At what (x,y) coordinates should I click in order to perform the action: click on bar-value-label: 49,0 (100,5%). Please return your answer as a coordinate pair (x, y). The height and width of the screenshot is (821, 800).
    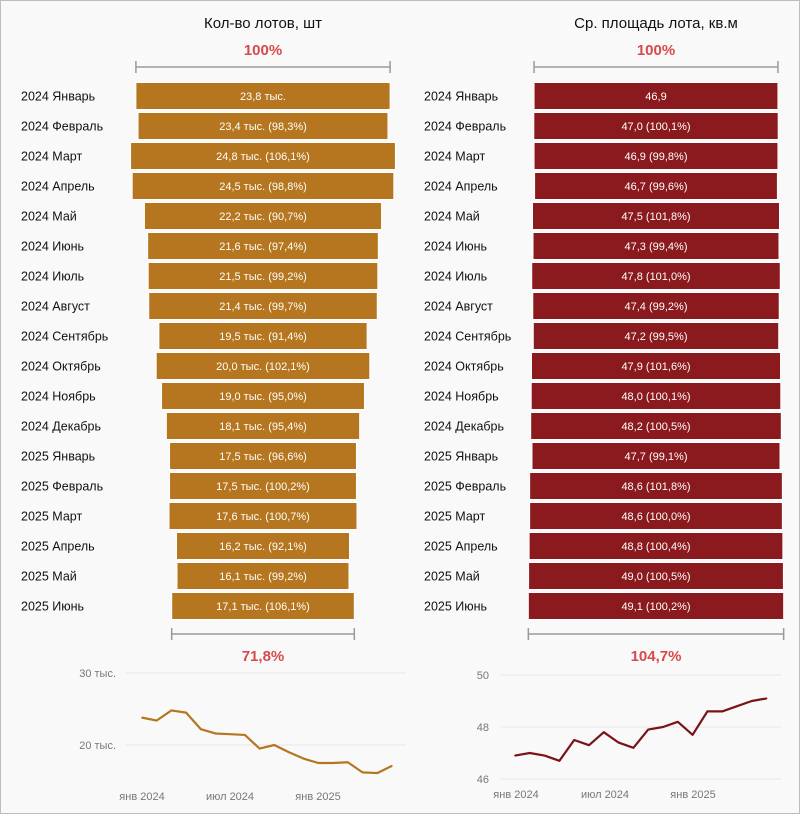
    Looking at the image, I should click on (655, 577).